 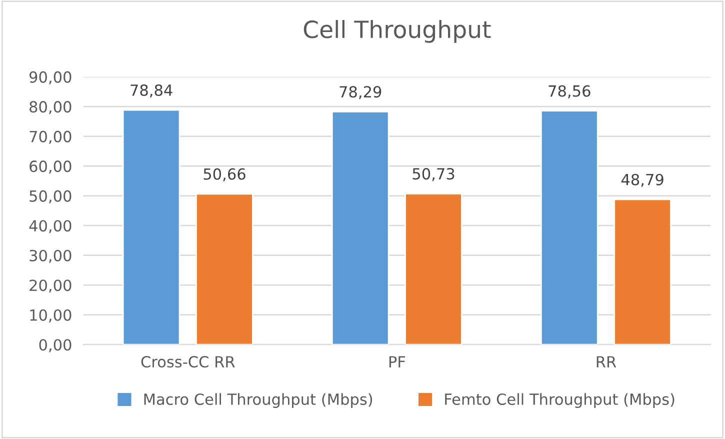 I want to click on data-label: 78,84, so click(x=151, y=91).